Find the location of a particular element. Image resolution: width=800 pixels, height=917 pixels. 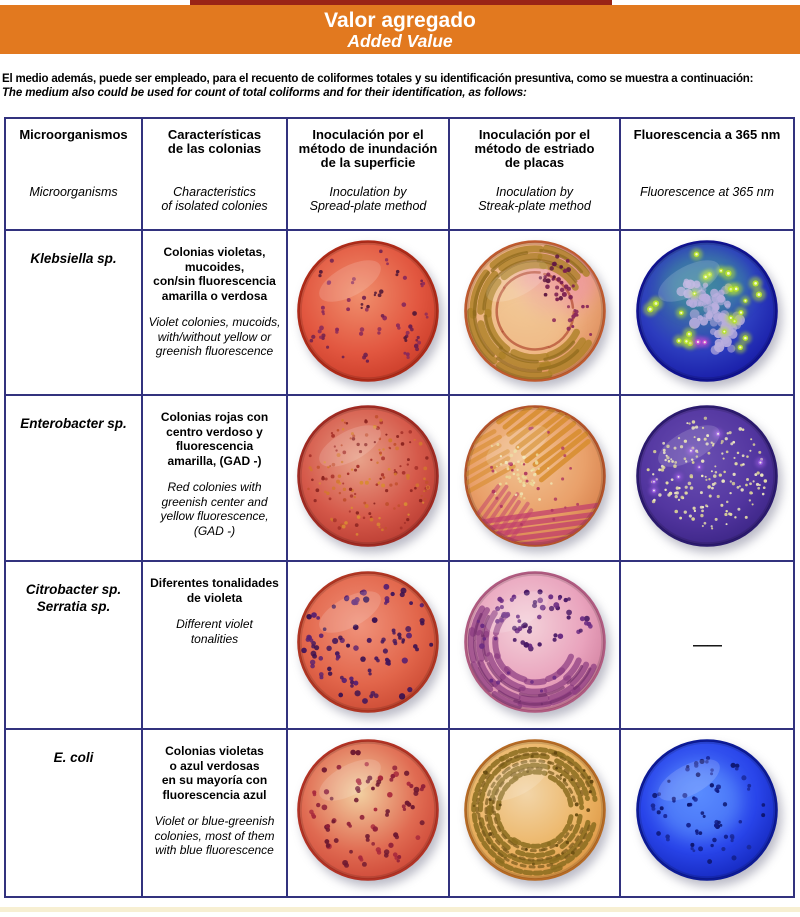

column-header-microorganisms: Microorganismos Microorganisms is located at coordinates (73, 174).